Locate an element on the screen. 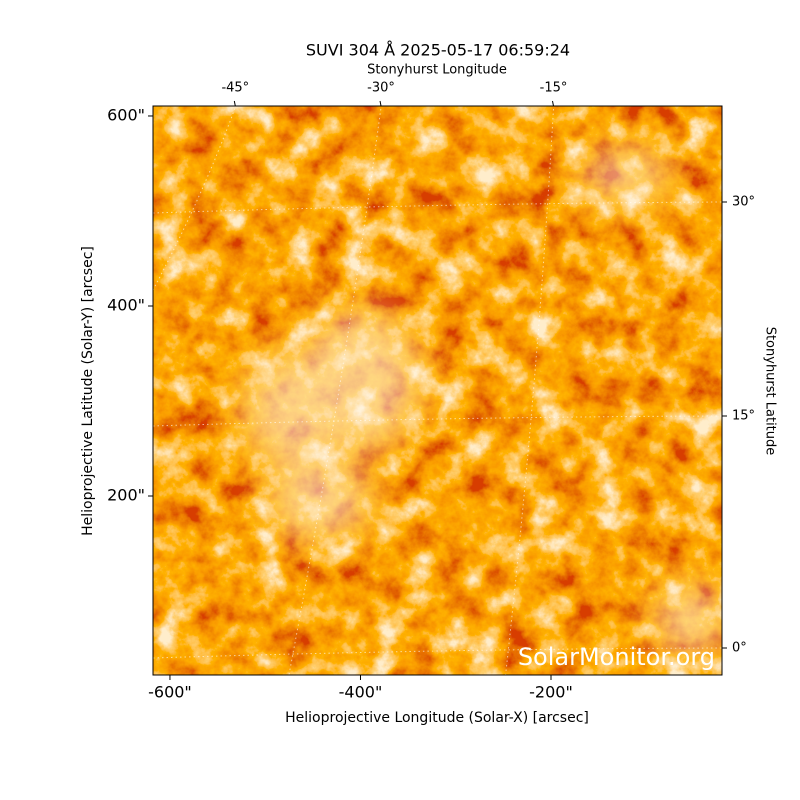  right-axis-label: Stonyhurst Latitude is located at coordinates (770, 391).